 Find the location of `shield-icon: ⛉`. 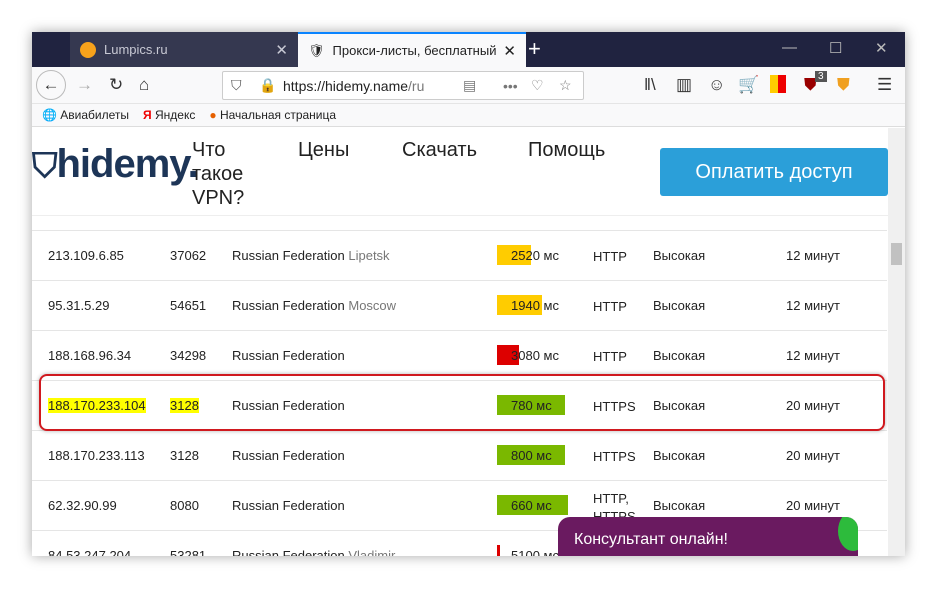

shield-icon: ⛉ is located at coordinates (236, 85).